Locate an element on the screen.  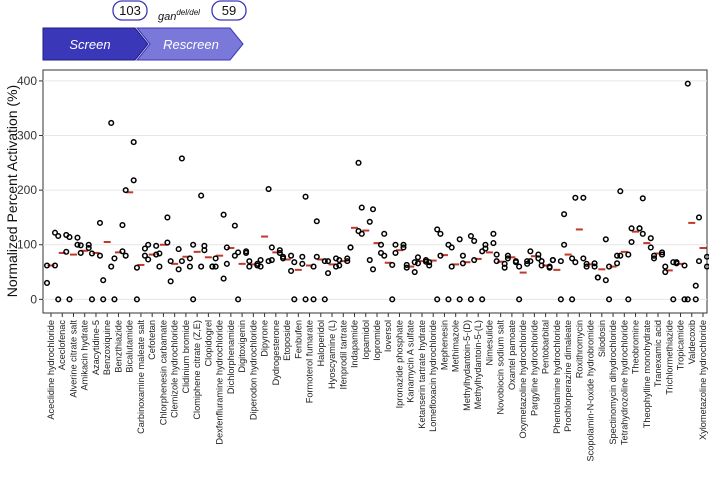
rescreen-count-badge is located at coordinates (229, 10).